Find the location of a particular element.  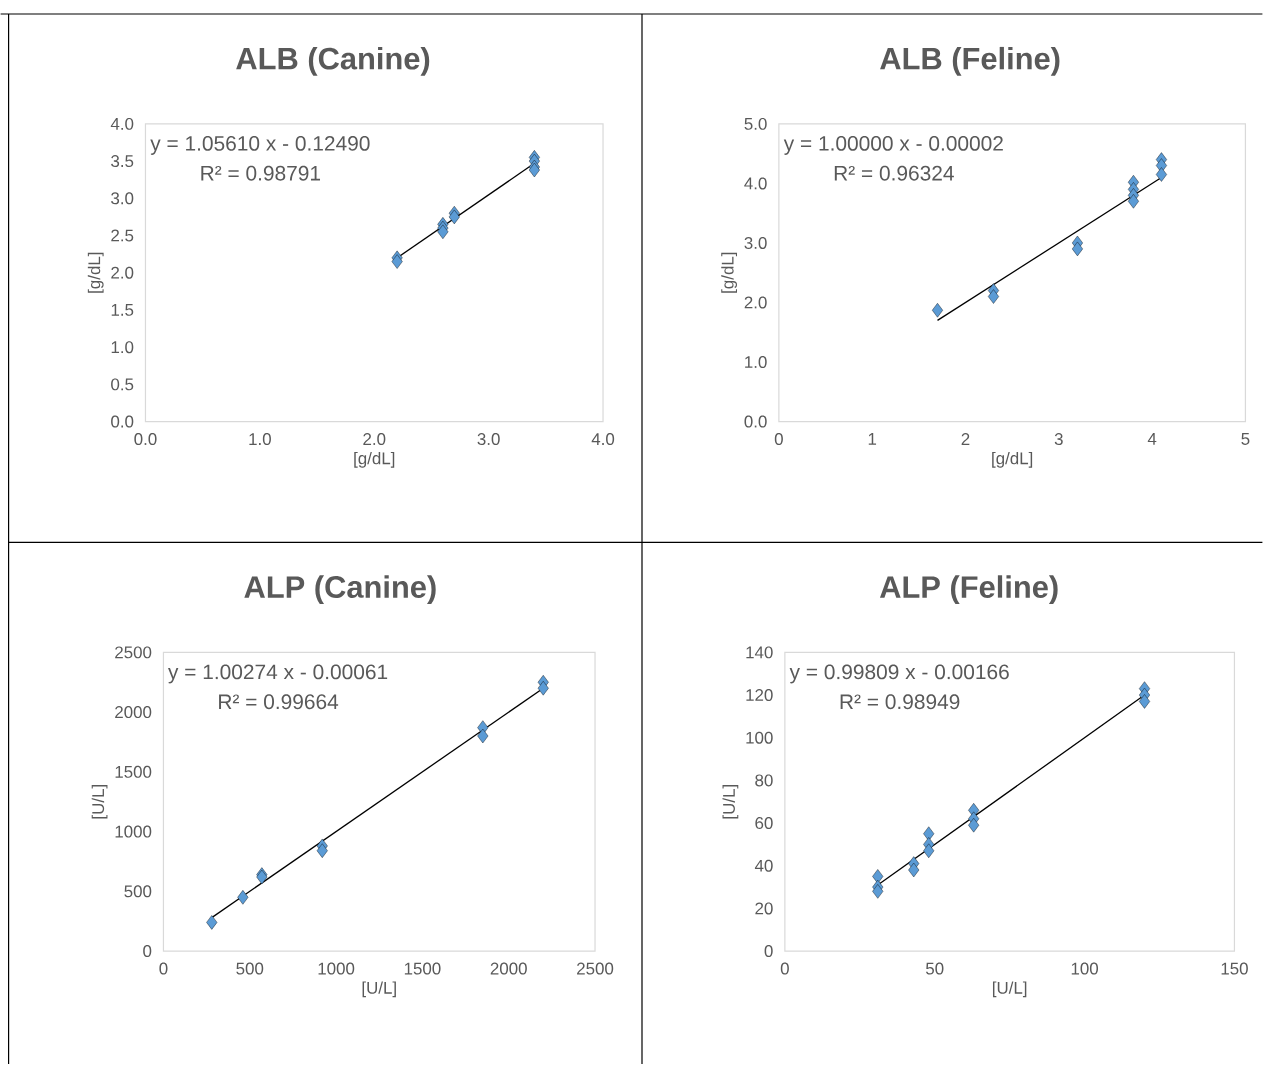

y-tick-label: 1500 is located at coordinates (133, 772).